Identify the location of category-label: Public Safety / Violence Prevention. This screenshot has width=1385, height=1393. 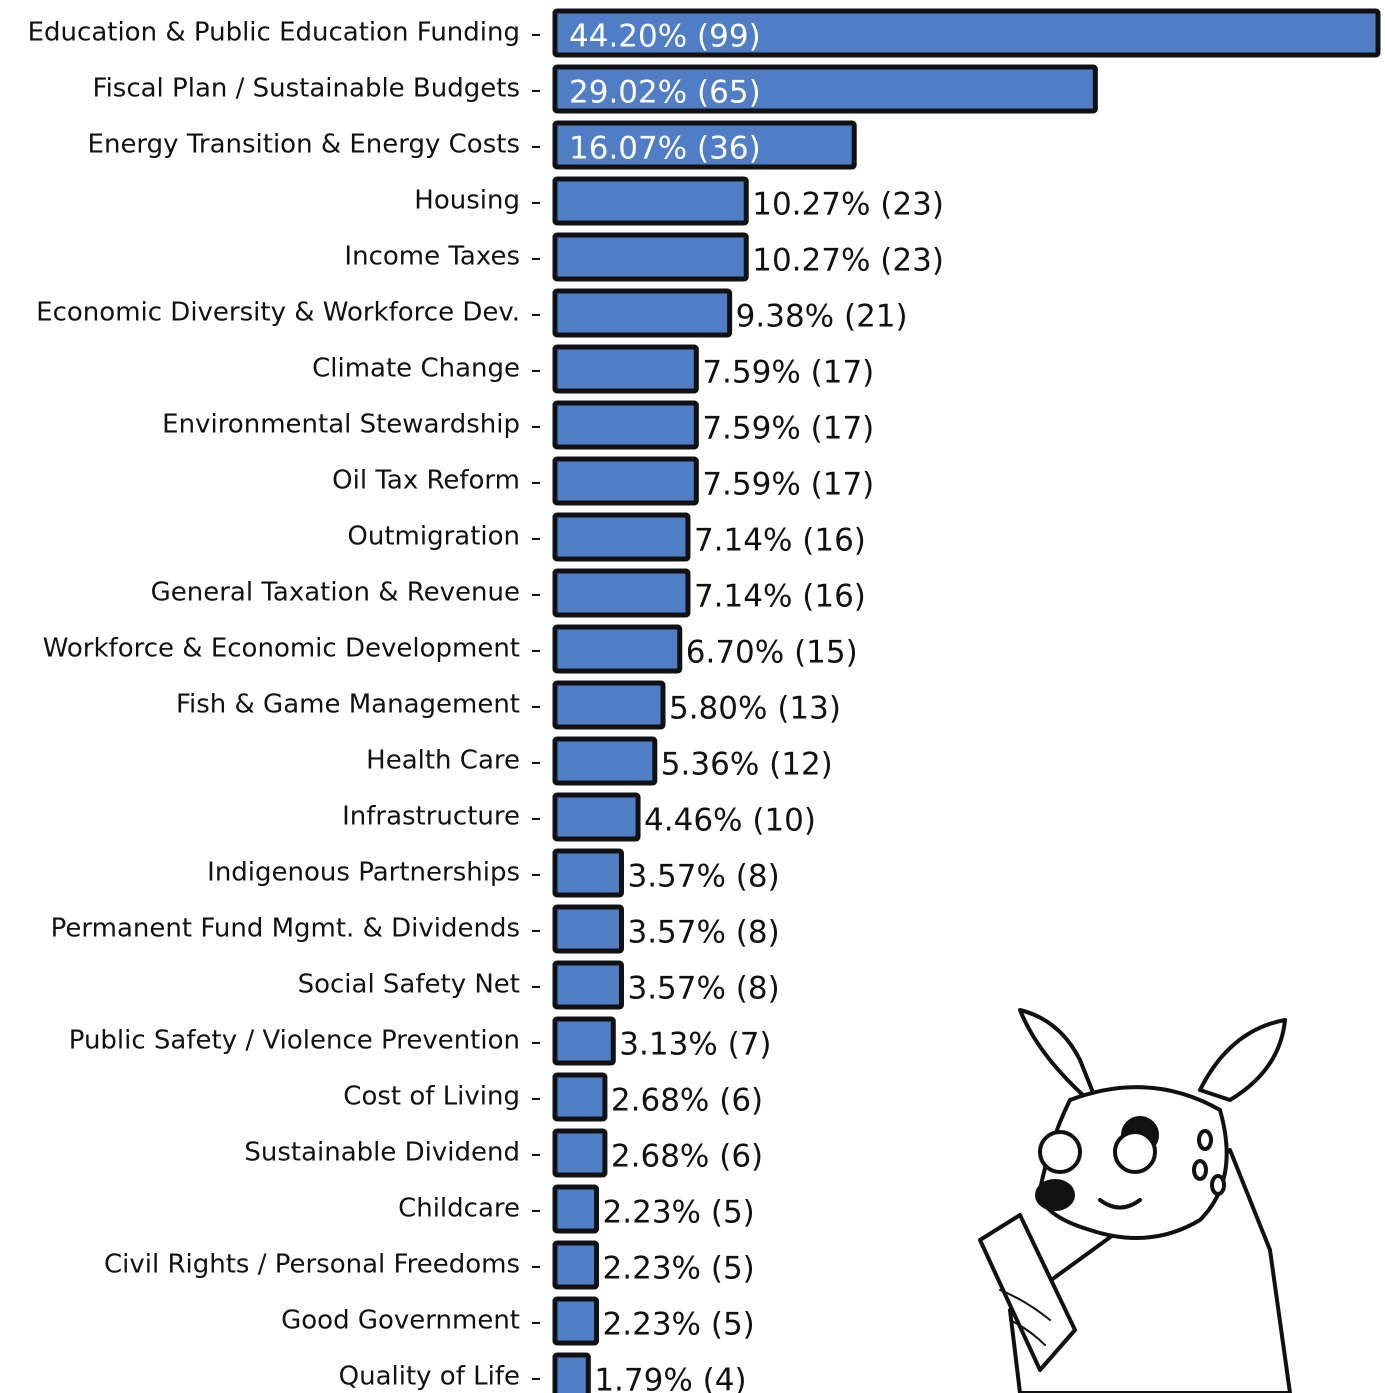
(294, 1041).